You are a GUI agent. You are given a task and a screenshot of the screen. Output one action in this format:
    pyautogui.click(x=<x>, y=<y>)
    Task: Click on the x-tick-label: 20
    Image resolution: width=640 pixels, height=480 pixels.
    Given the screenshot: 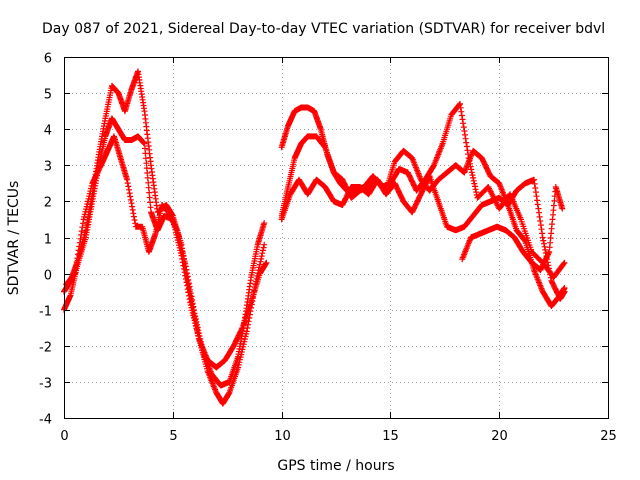 What is the action you would take?
    pyautogui.click(x=499, y=436)
    